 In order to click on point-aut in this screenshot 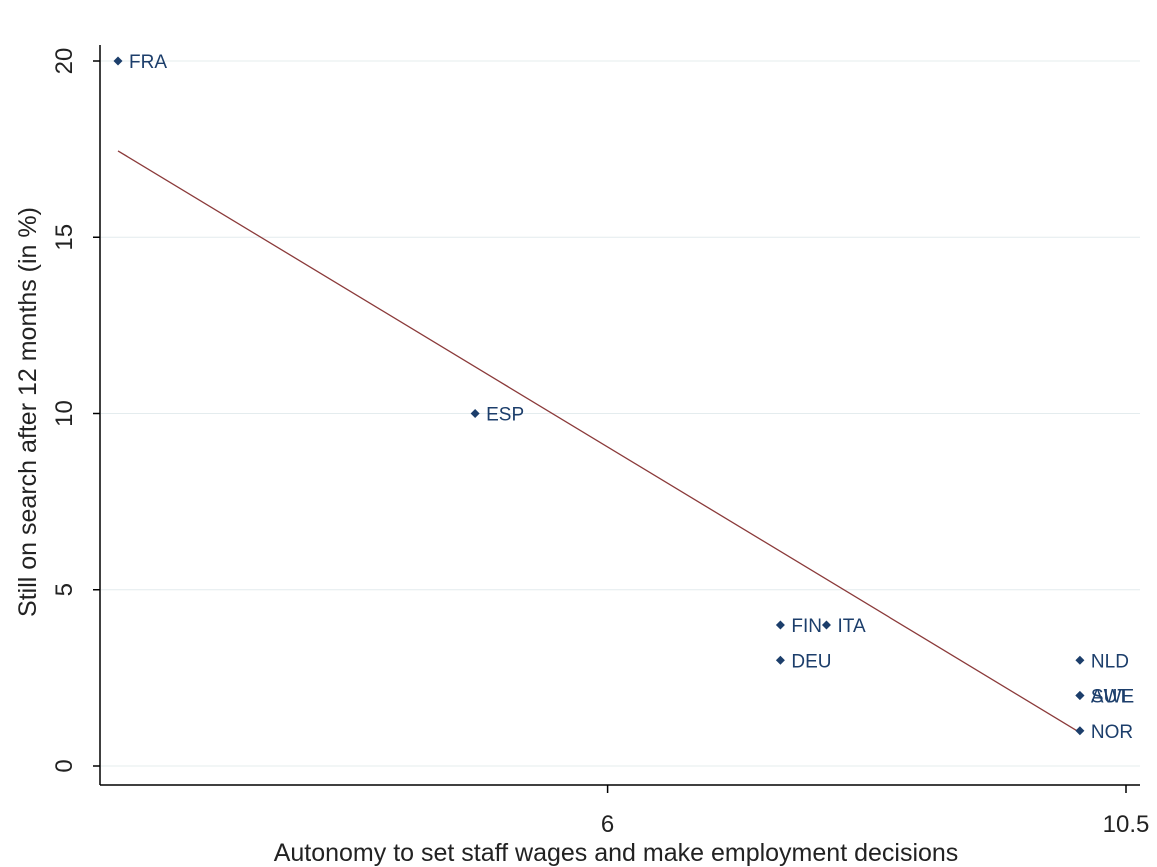, I will do `click(1080, 695)`.